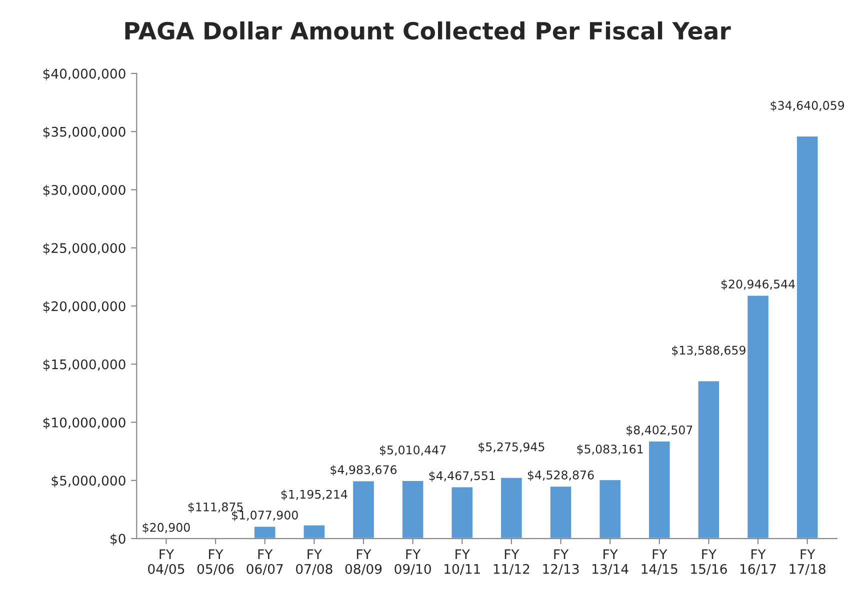  Describe the element at coordinates (659, 430) in the screenshot. I see `data-label: $8,402,507` at that location.